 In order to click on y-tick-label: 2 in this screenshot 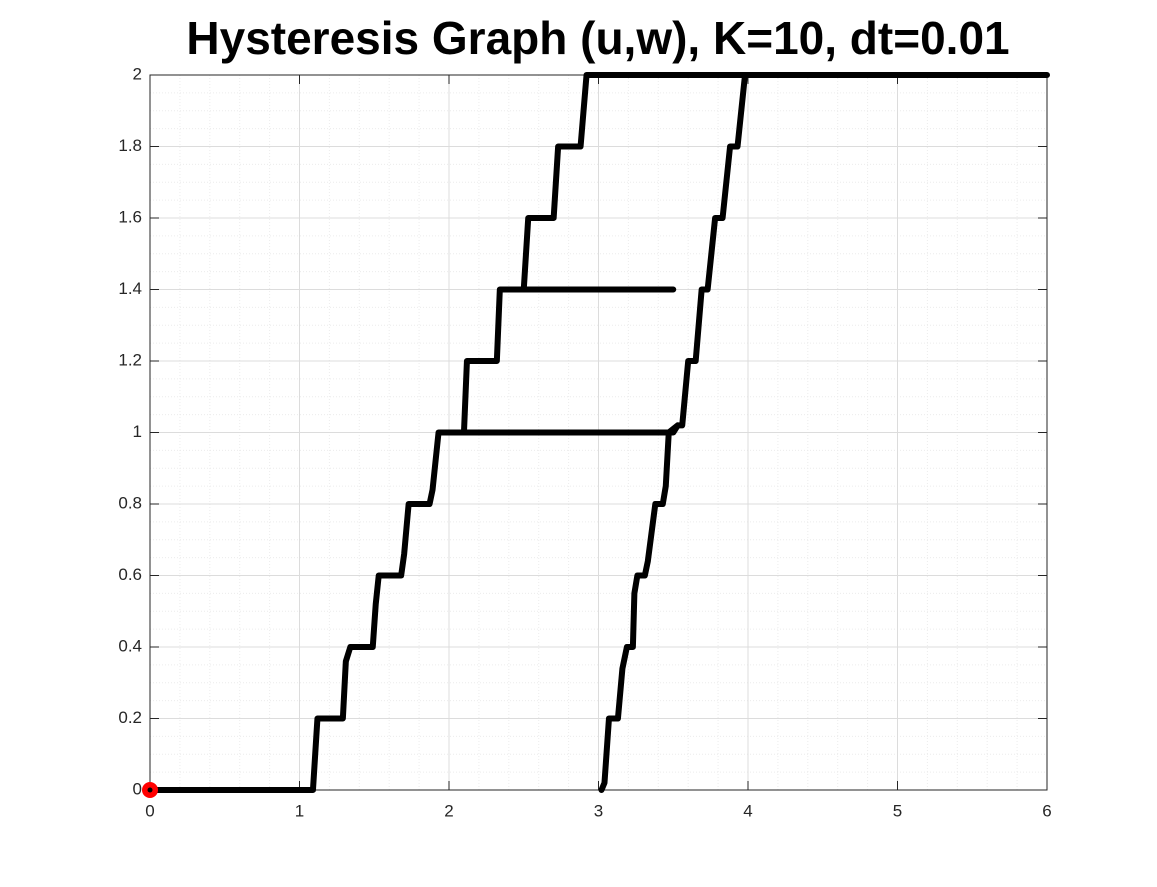, I will do `click(137, 73)`.